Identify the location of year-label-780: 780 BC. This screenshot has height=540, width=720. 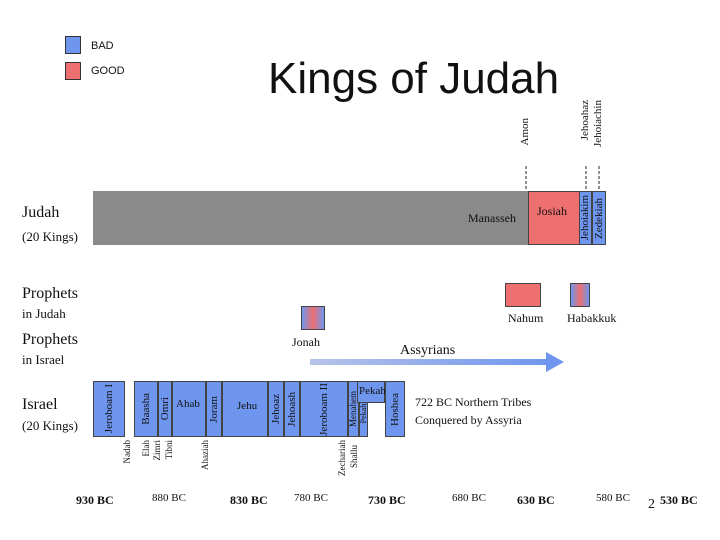
(311, 498).